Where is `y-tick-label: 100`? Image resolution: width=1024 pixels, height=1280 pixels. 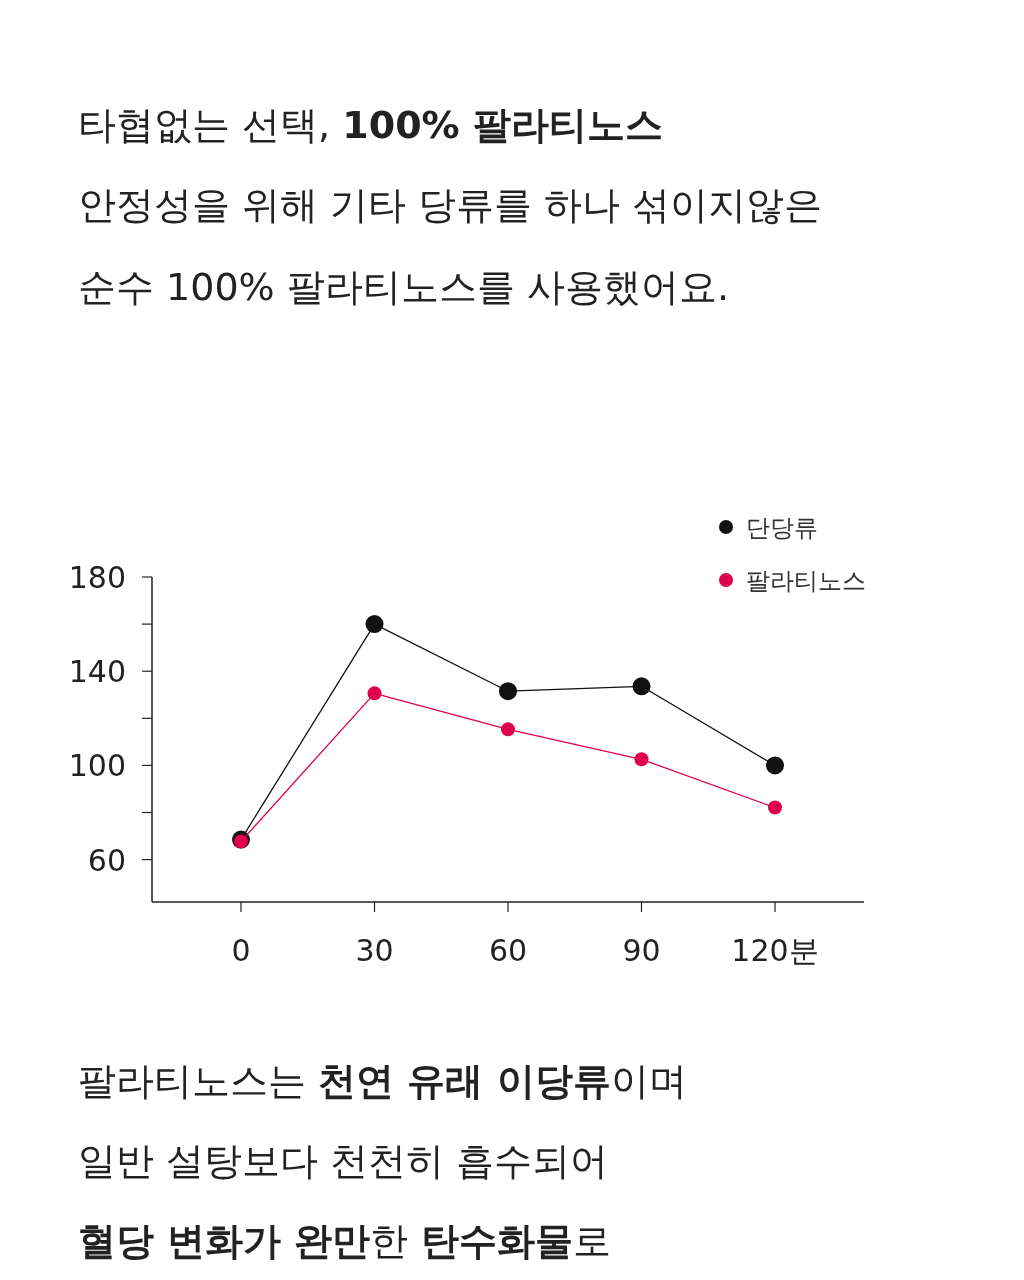
y-tick-label: 100 is located at coordinates (97, 766).